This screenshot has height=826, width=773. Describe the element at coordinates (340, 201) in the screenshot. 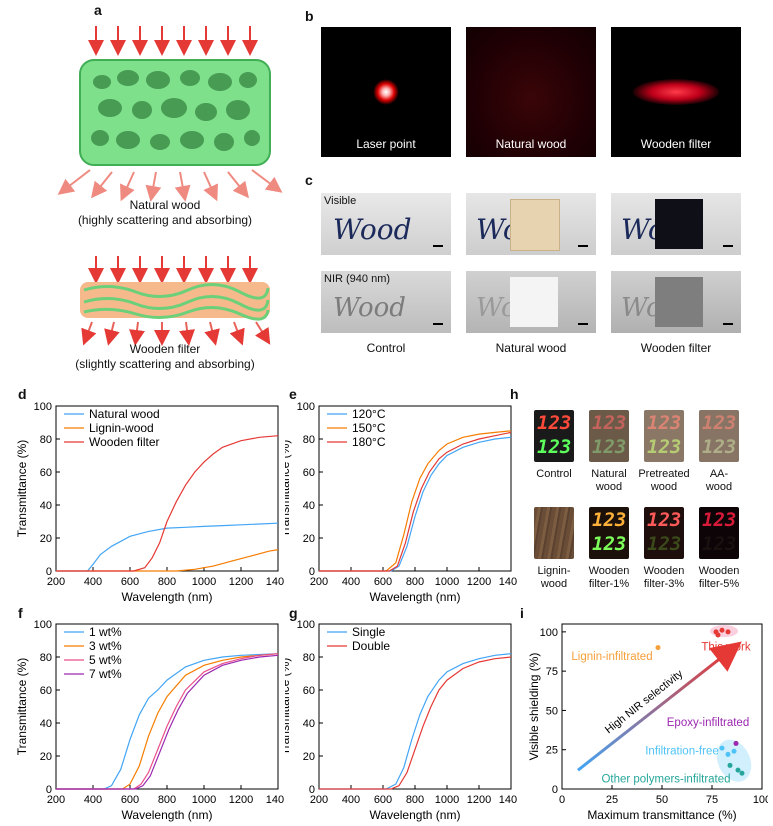

I see `visible-label: Visible` at that location.